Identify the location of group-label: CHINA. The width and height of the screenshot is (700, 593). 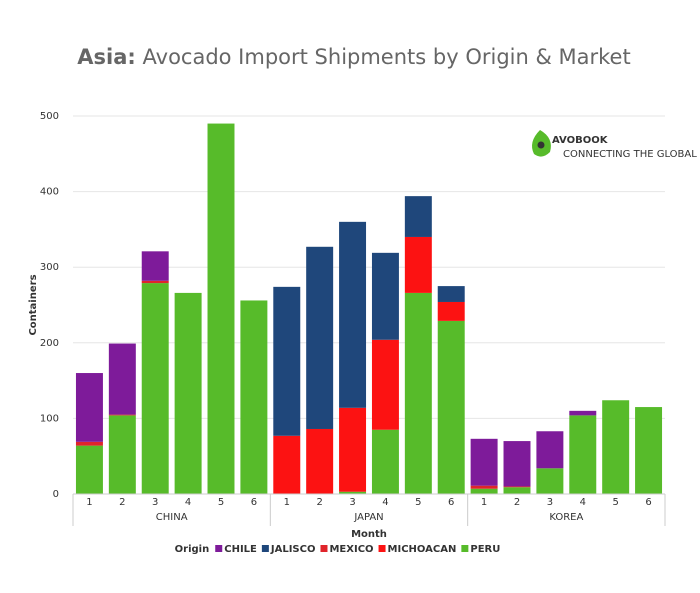
(172, 517).